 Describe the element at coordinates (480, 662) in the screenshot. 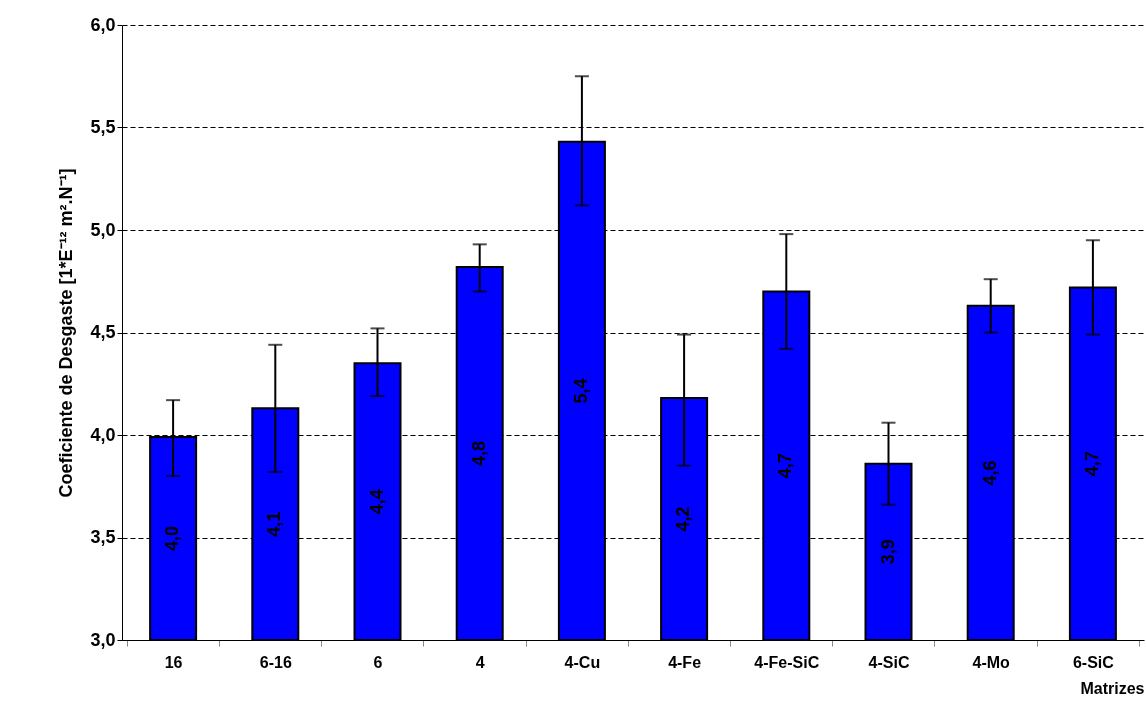

I see `x-tick-label: 4` at that location.